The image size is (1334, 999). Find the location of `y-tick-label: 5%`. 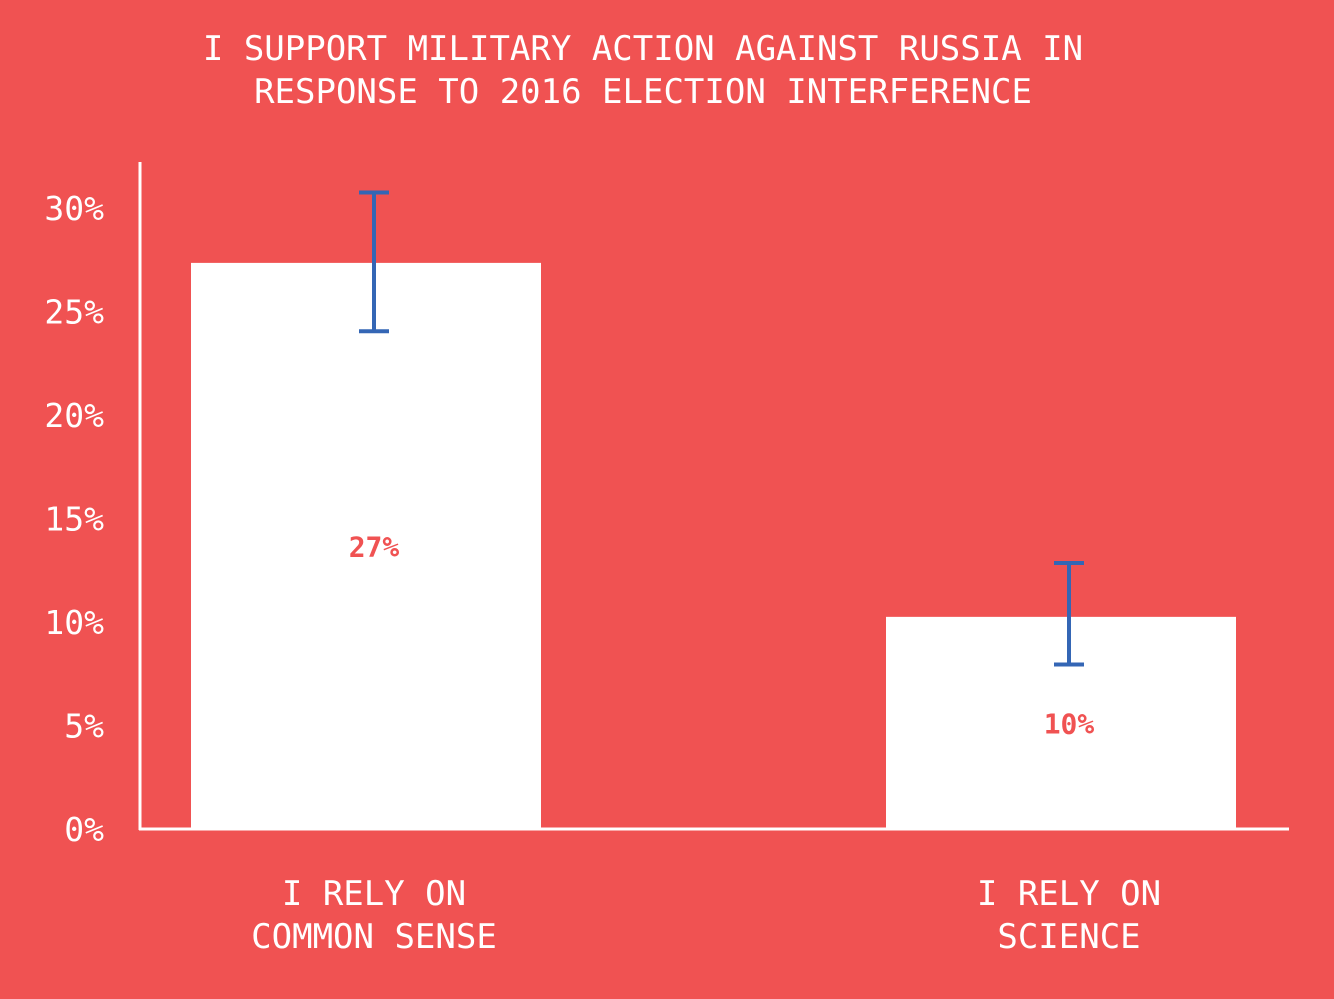

y-tick-label: 5% is located at coordinates (84, 726).